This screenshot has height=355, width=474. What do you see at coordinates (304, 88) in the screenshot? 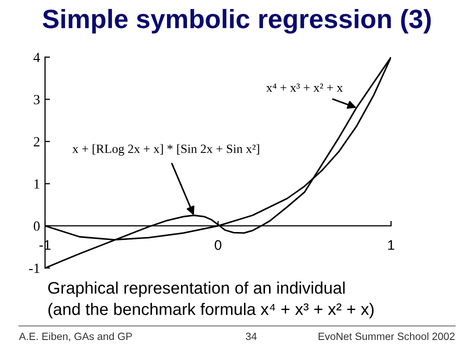
I see `annotation: x⁴ + x³ + x² + x` at bounding box center [304, 88].